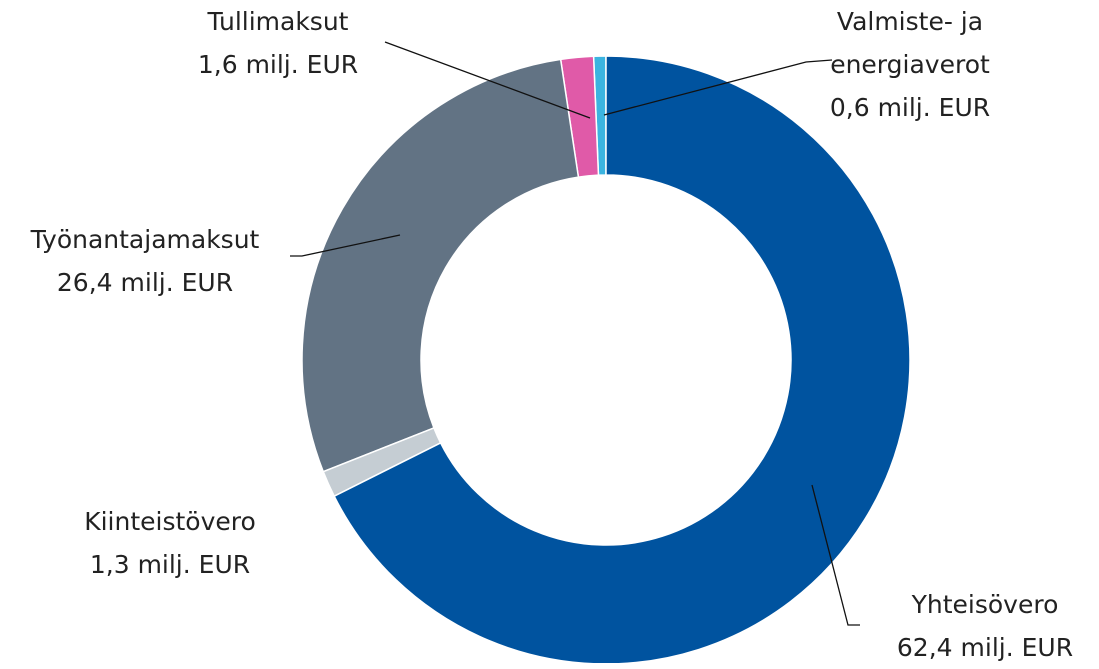  I want to click on category-label: Kiinteistövero, so click(170, 521).